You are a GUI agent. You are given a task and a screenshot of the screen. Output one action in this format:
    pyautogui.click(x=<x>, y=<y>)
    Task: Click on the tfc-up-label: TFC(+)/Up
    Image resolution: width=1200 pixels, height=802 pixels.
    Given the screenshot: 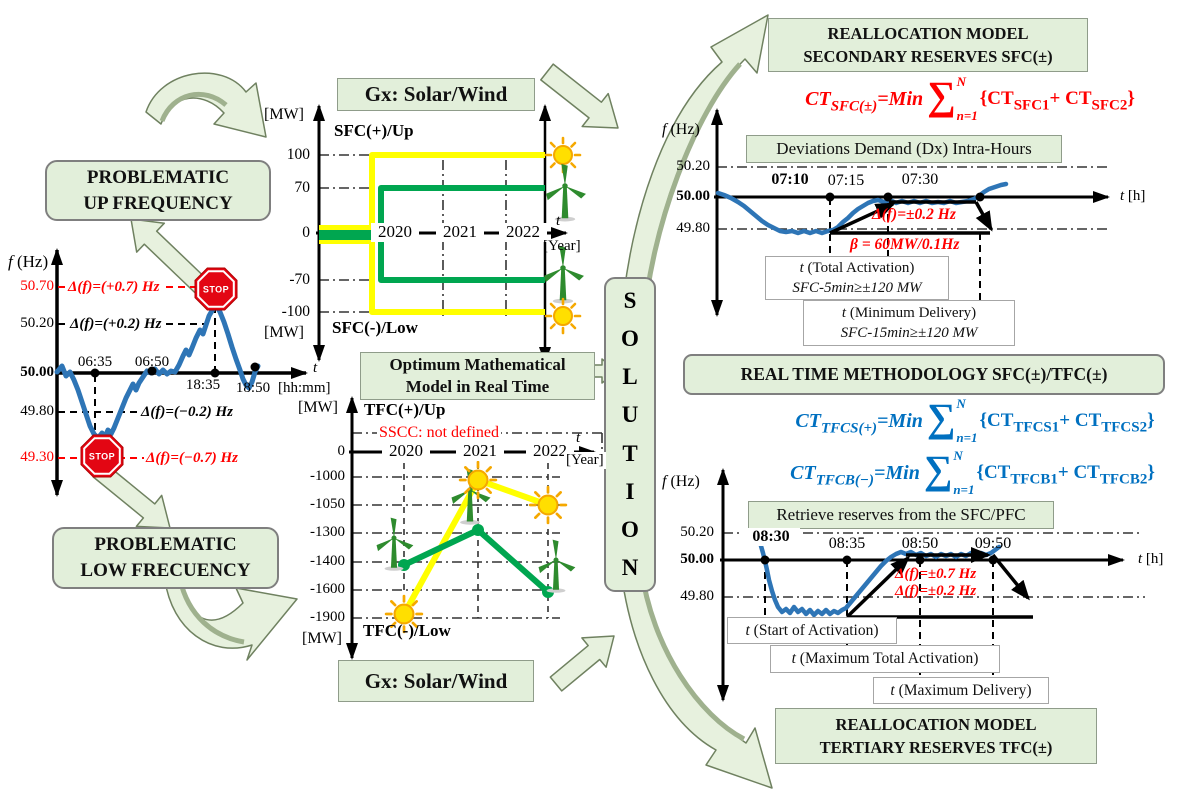 What is the action you would take?
    pyautogui.click(x=405, y=409)
    